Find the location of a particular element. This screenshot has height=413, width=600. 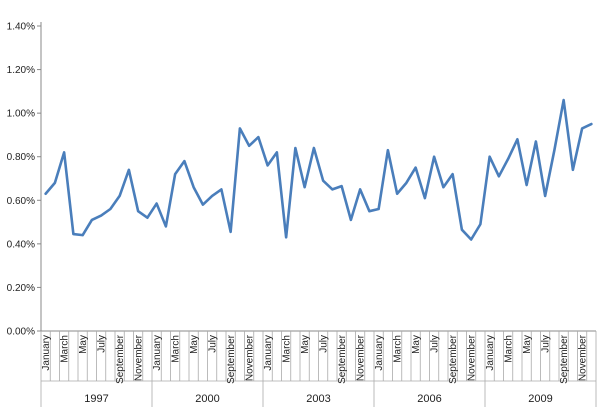

y-tick-label: 1.40% is located at coordinates (21, 27).